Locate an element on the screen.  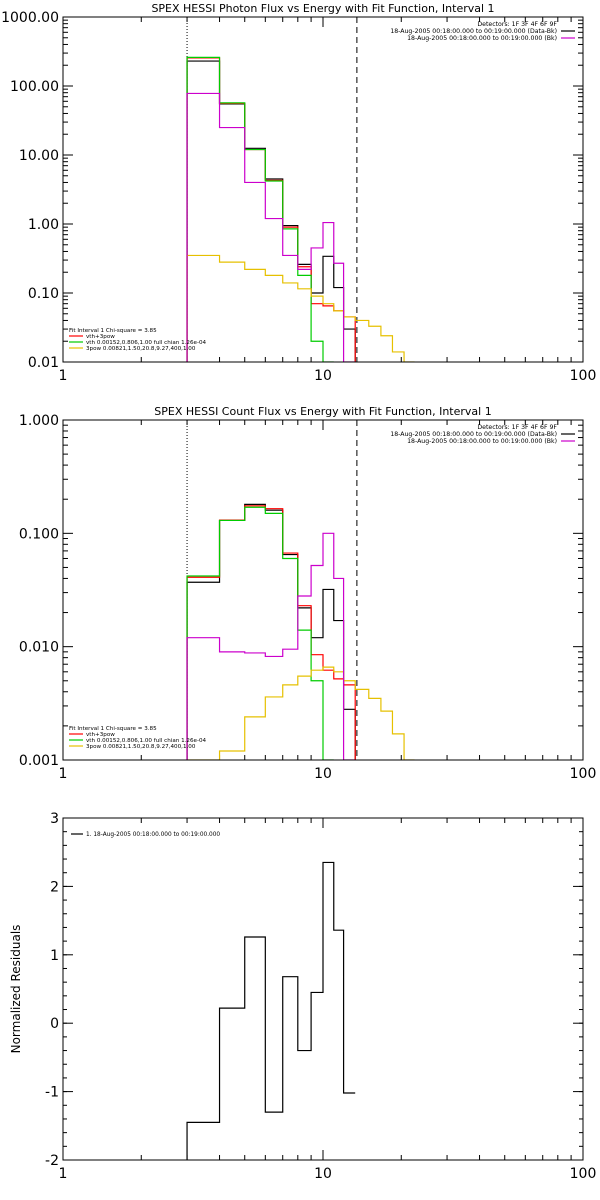
y-tick-label: 100.00 is located at coordinates (34, 87).